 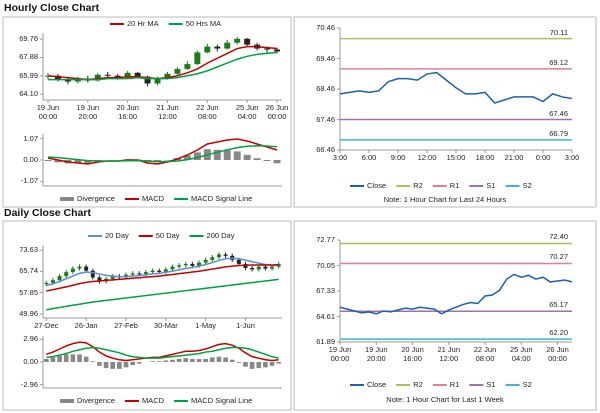 I want to click on level-label: 70.27, so click(x=558, y=257).